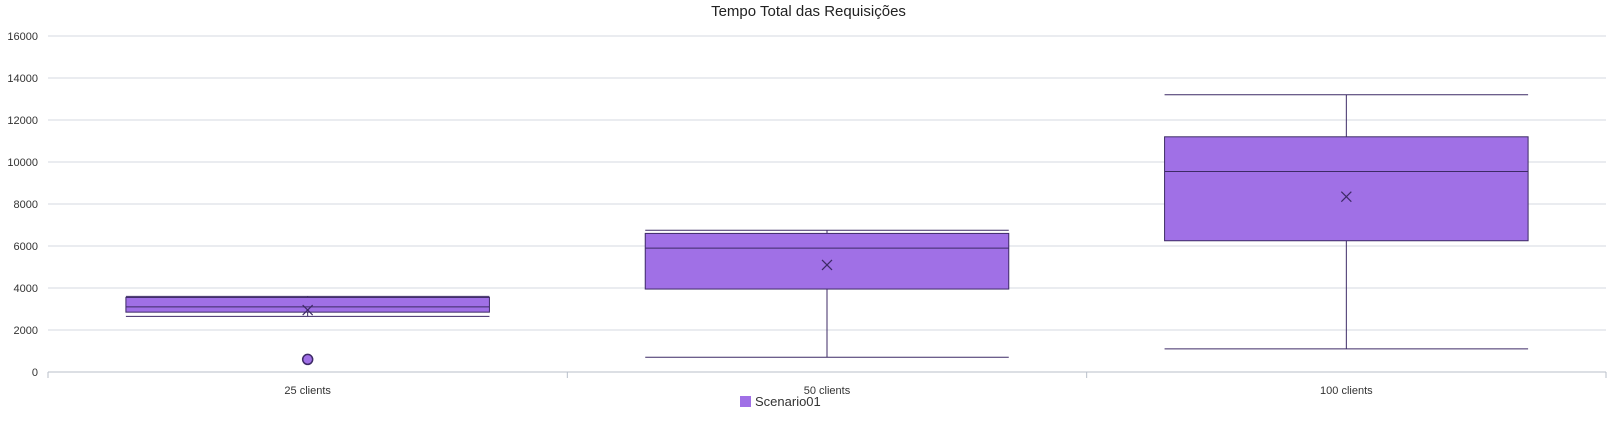 This screenshot has height=432, width=1617. I want to click on x-tick-label: 25 clients, so click(307, 391).